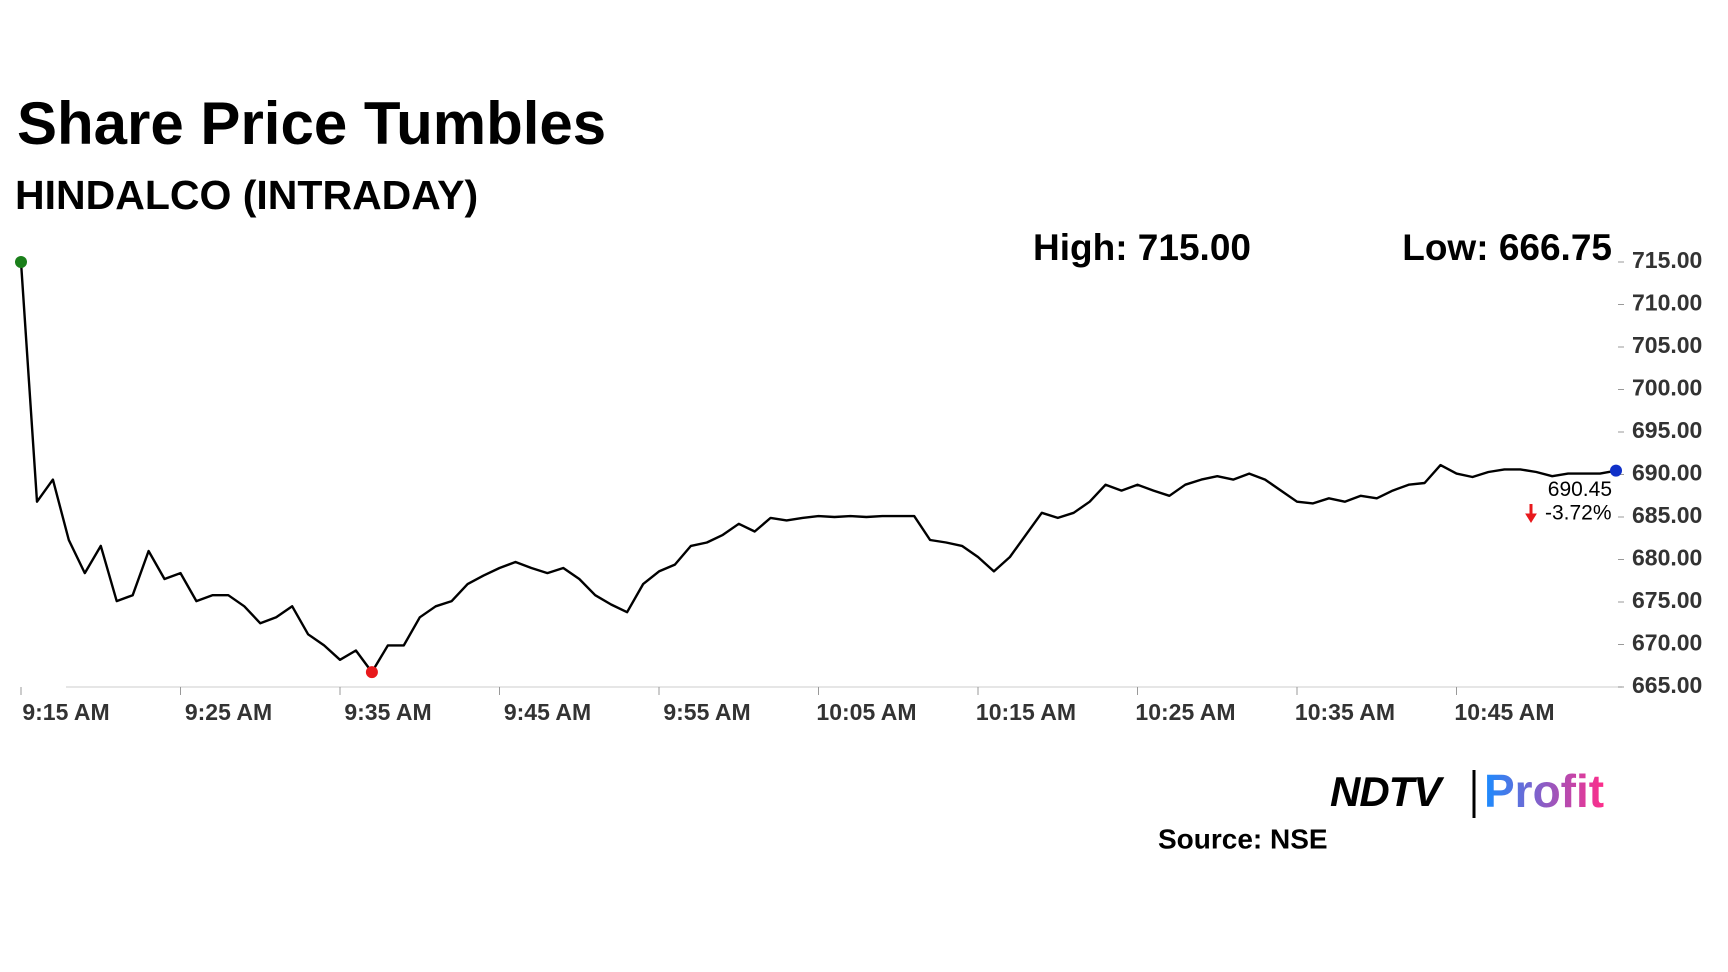 The width and height of the screenshot is (1728, 972). What do you see at coordinates (1667, 303) in the screenshot?
I see `y-tick-label: 710.00` at bounding box center [1667, 303].